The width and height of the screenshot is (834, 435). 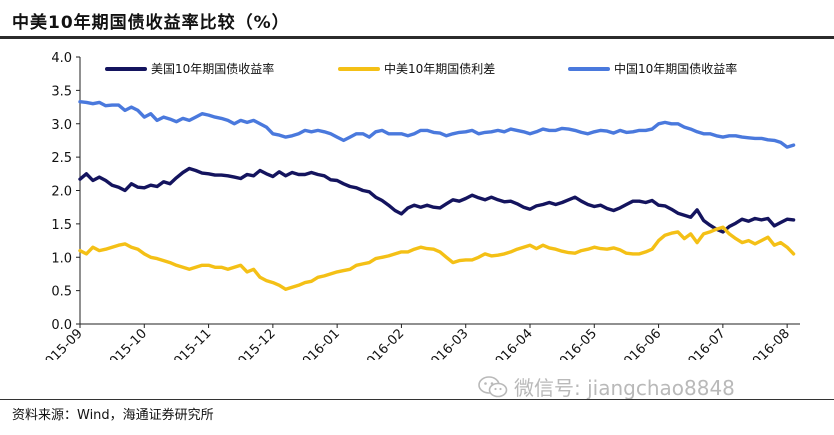 What do you see at coordinates (417, 37) in the screenshot?
I see `title-divider` at bounding box center [417, 37].